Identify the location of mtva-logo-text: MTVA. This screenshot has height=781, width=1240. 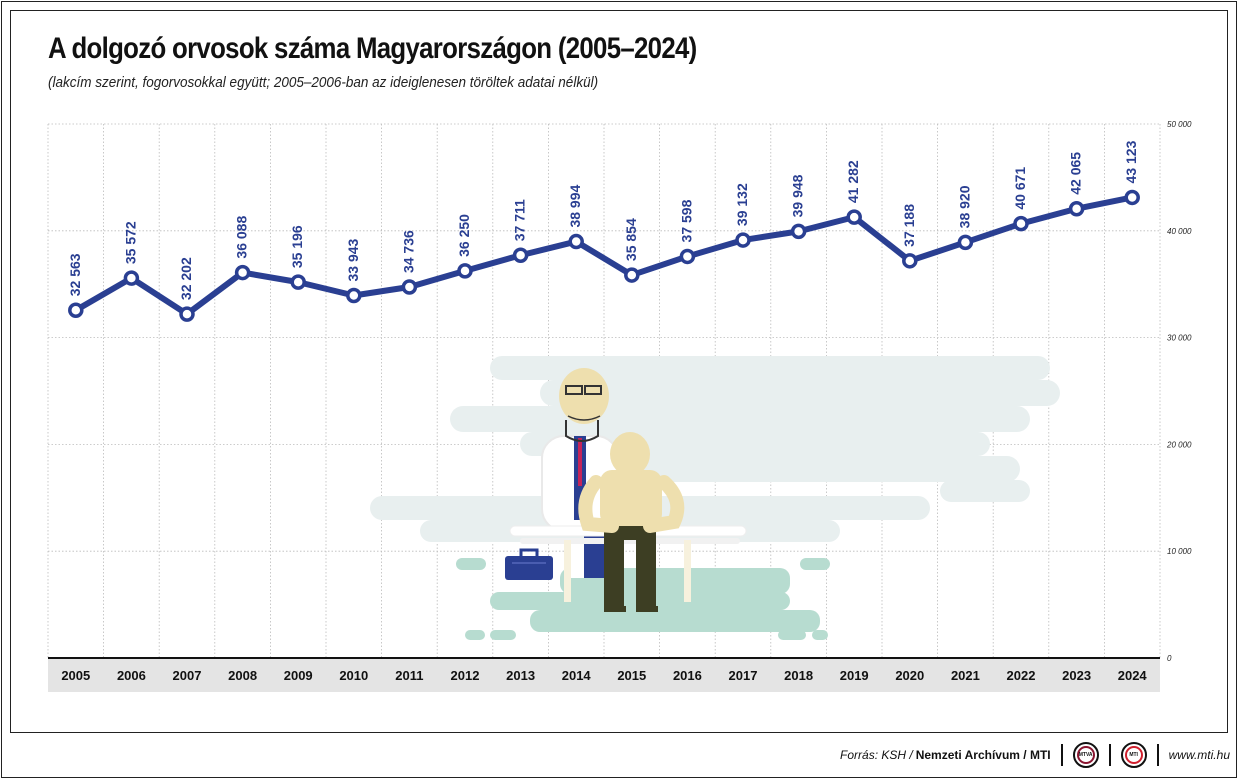
(1085, 755).